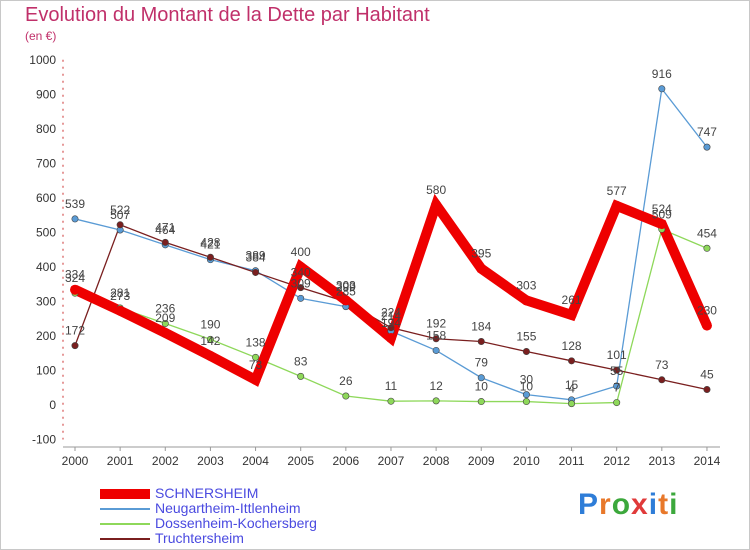  I want to click on data-label-schnersheim: 334, so click(75, 275).